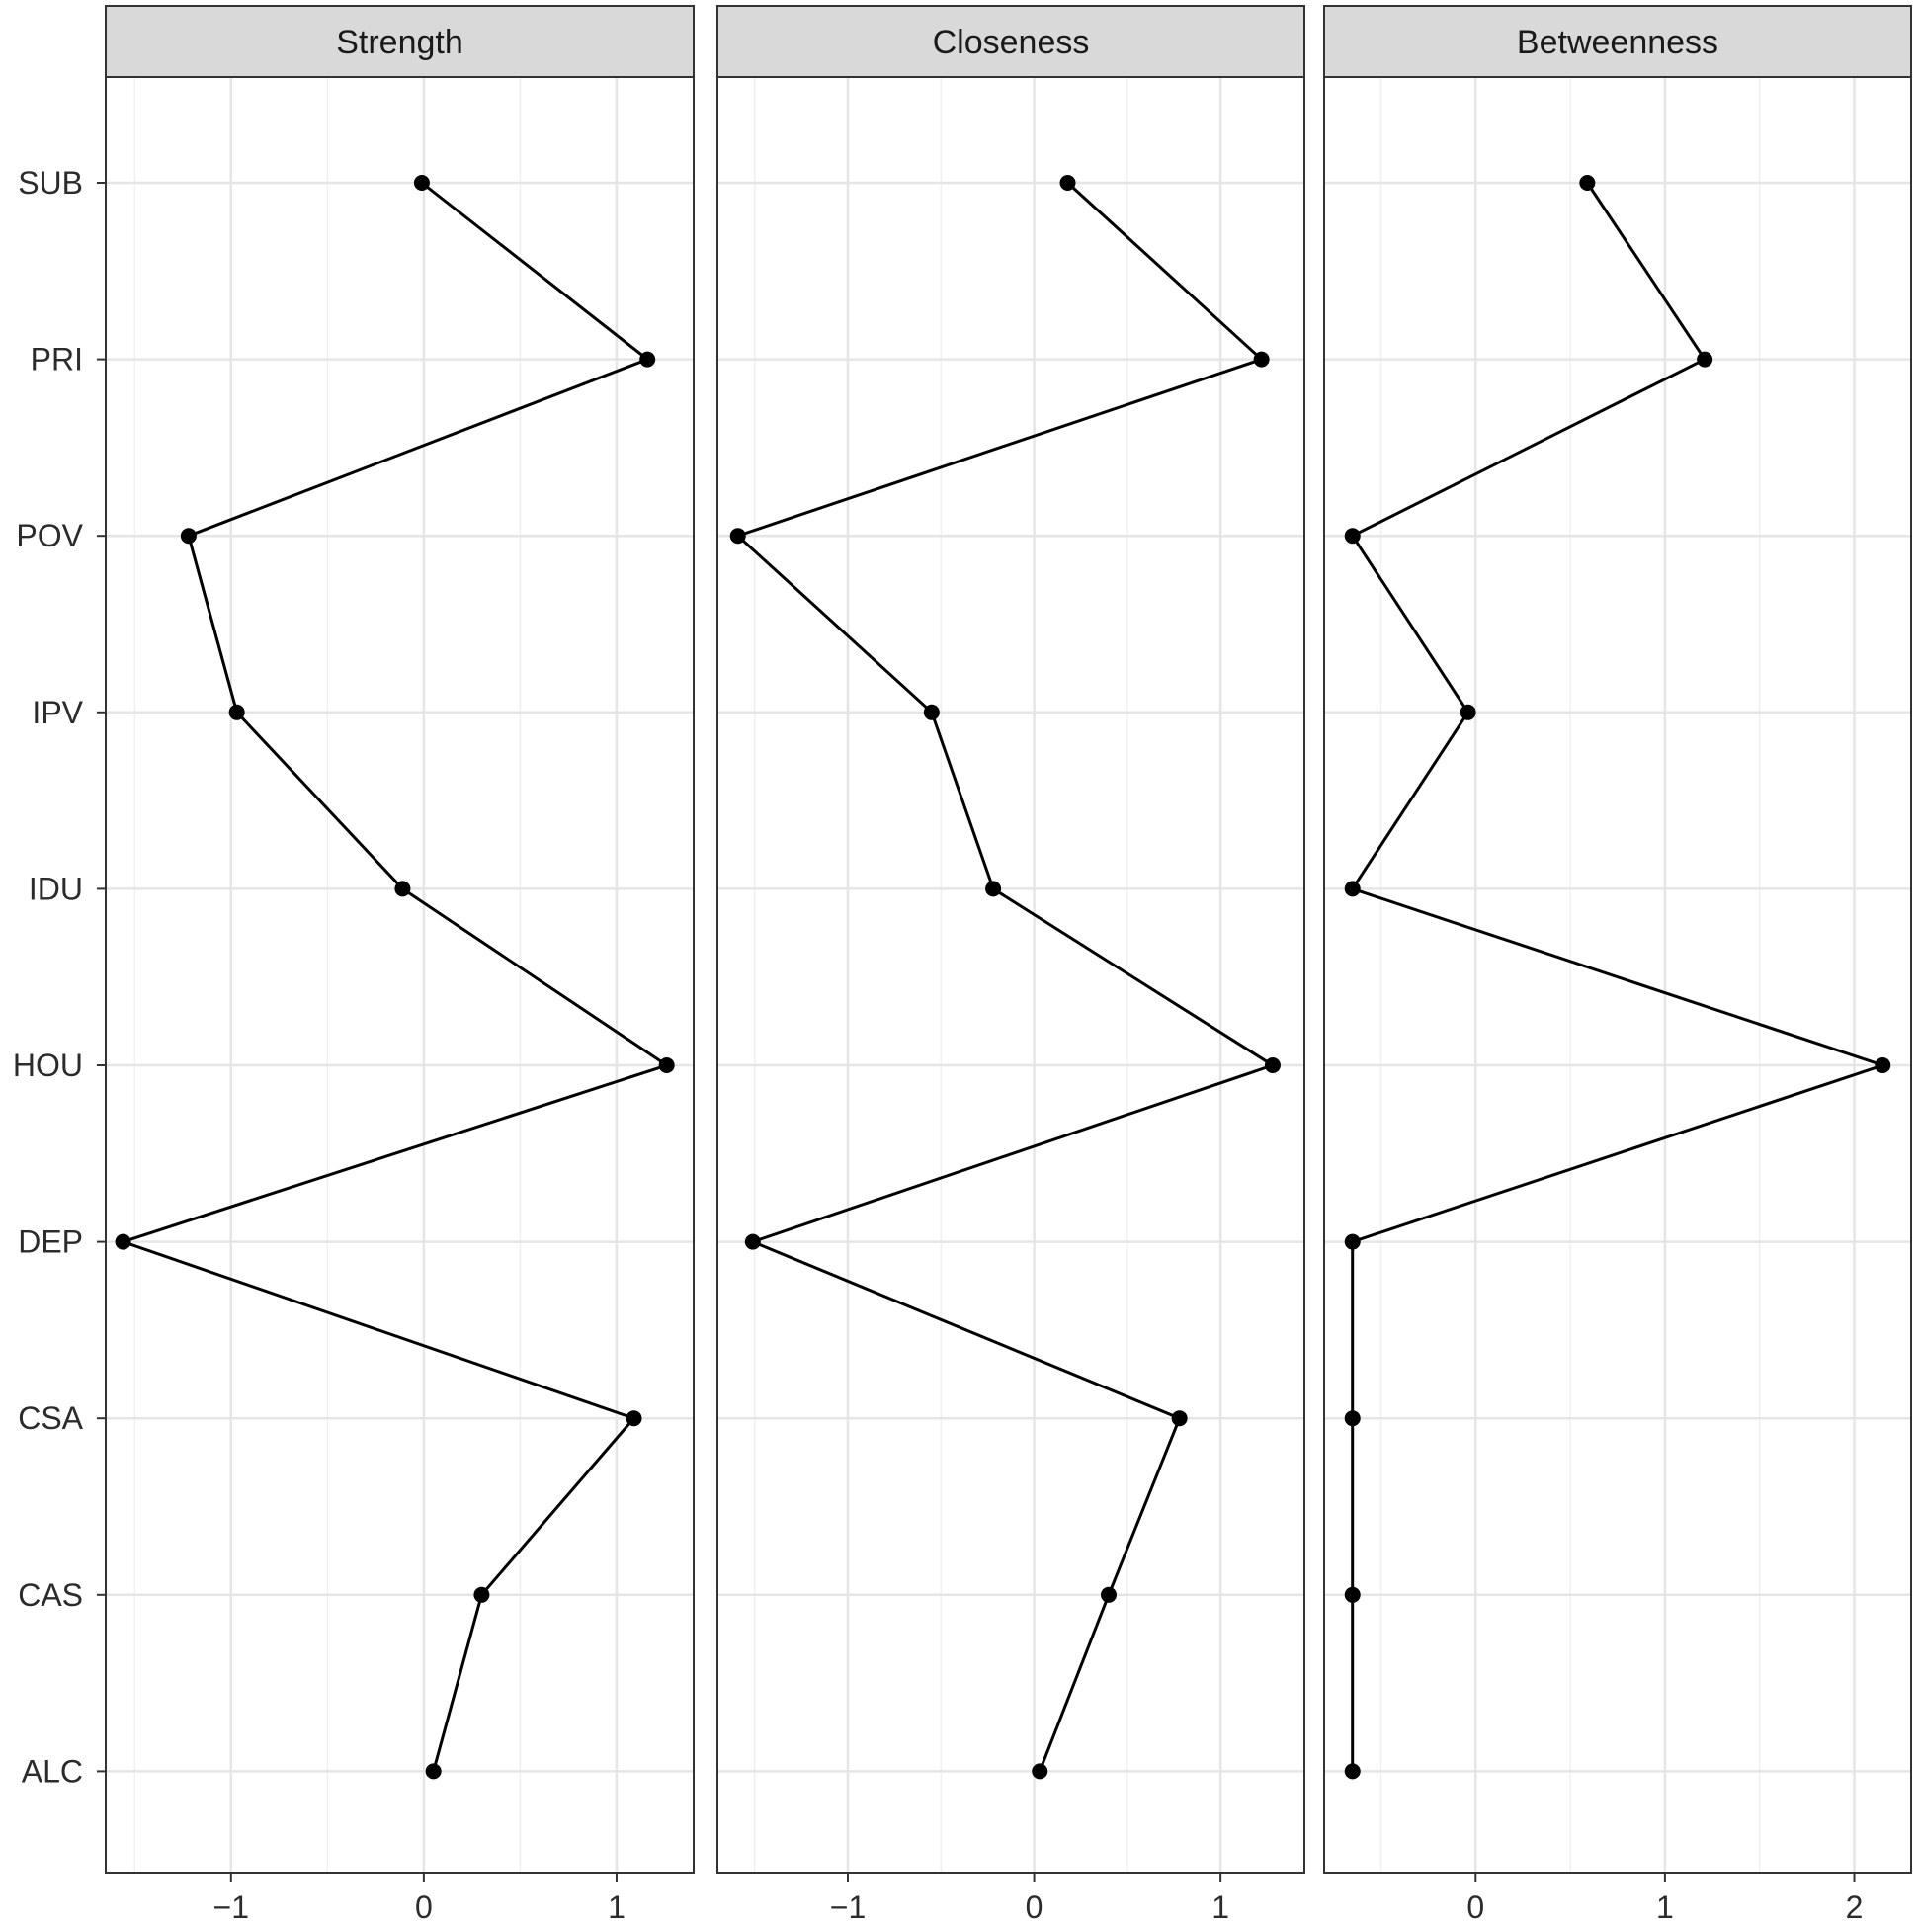 The width and height of the screenshot is (1919, 1932). What do you see at coordinates (50, 1242) in the screenshot?
I see `y-tick-label: DEP` at bounding box center [50, 1242].